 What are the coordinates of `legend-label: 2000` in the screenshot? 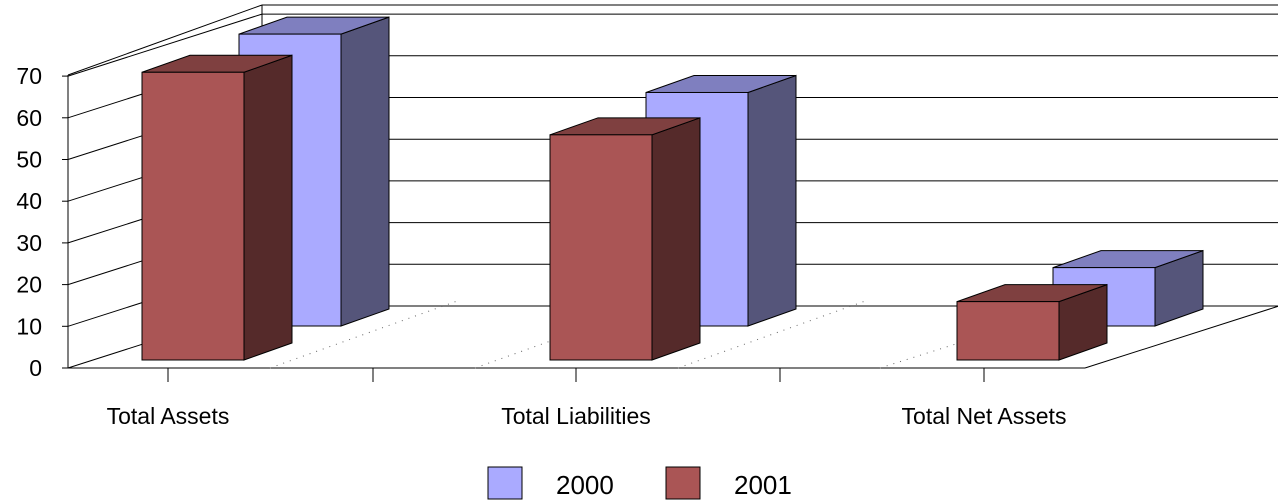 It's located at (585, 485).